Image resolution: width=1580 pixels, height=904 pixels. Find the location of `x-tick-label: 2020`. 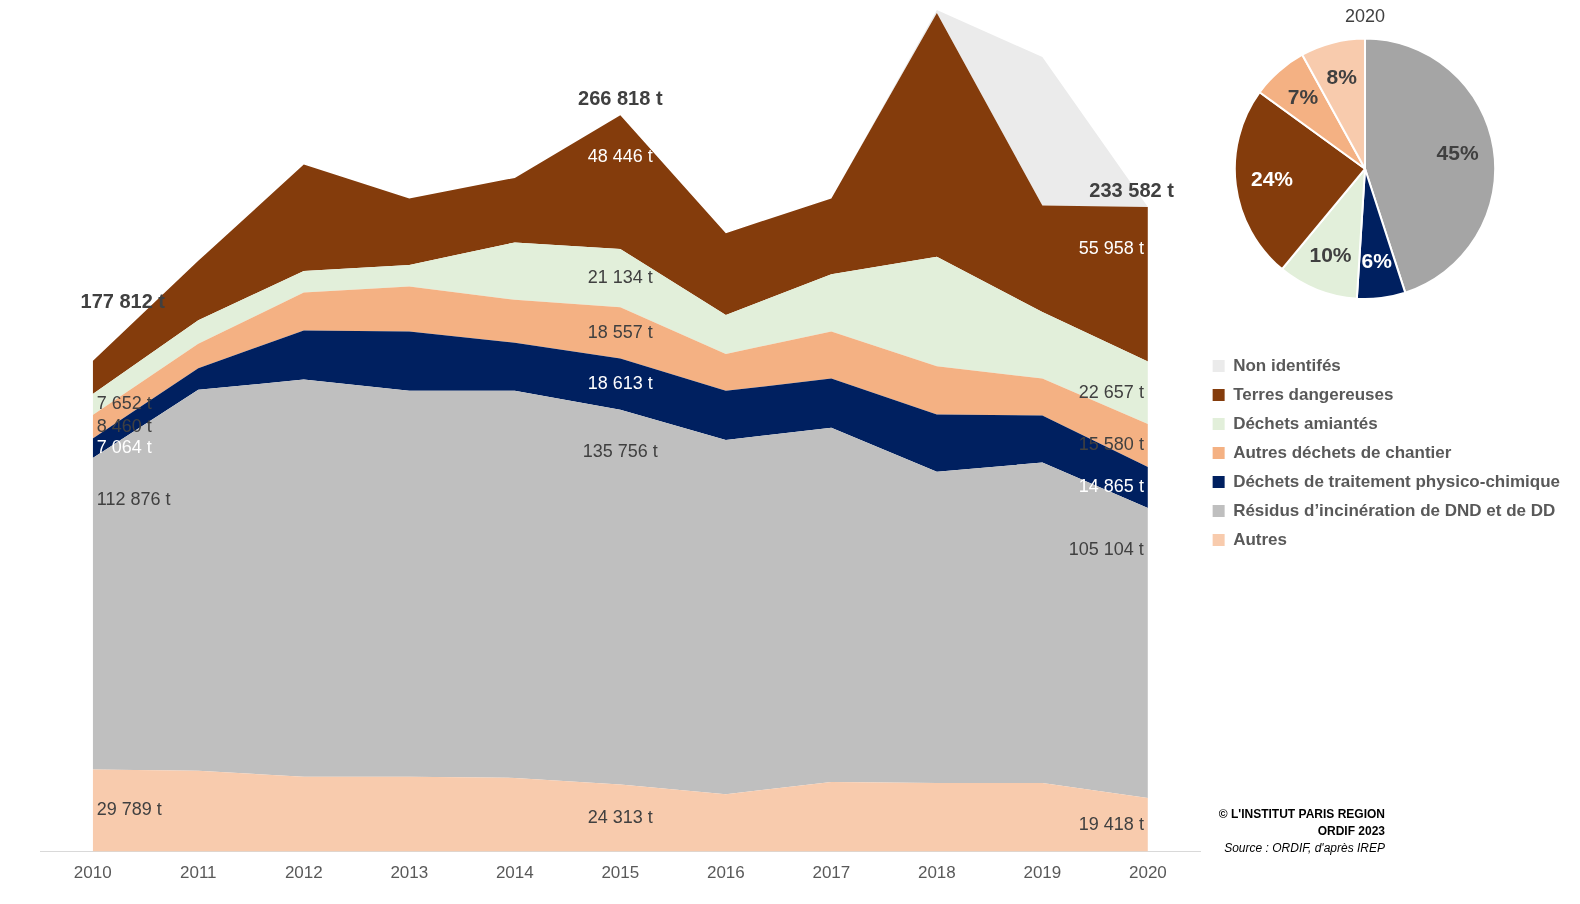

x-tick-label: 2020 is located at coordinates (1147, 873).